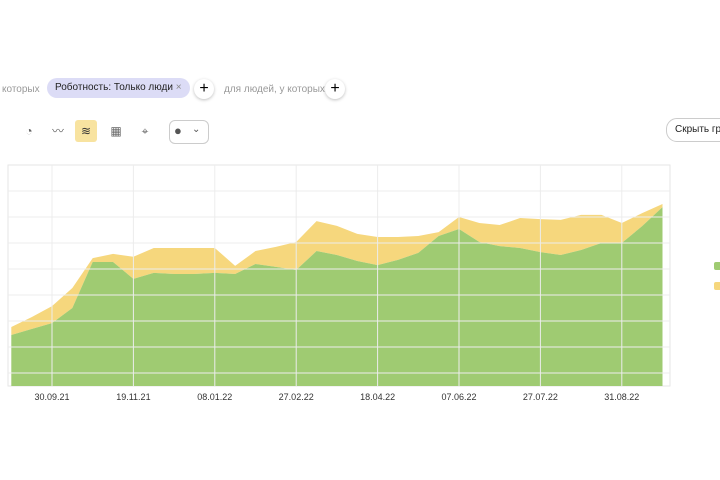  I want to click on filter-prefix: которых, so click(21, 89).